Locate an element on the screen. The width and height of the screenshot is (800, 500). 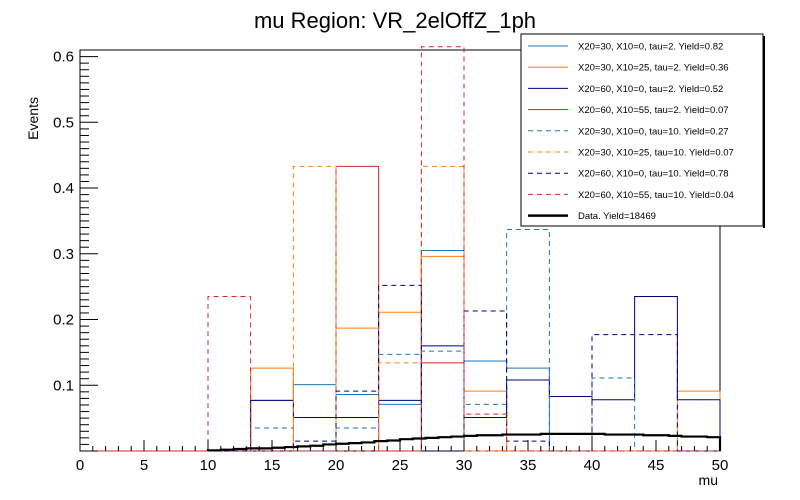
chart-title: mu Region: VR_2elOffZ_1ph is located at coordinates (395, 20).